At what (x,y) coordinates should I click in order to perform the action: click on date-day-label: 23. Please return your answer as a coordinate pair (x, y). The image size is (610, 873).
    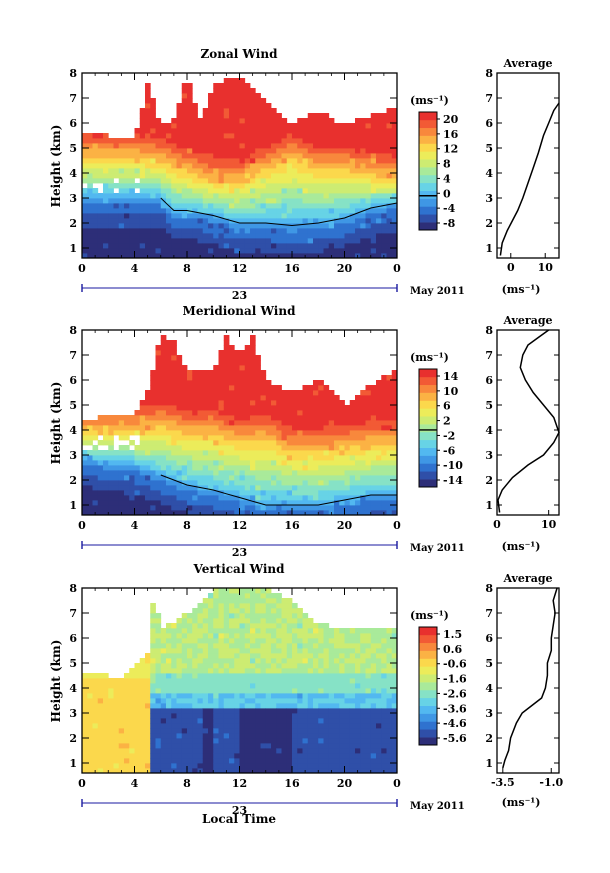
    Looking at the image, I should click on (239, 552).